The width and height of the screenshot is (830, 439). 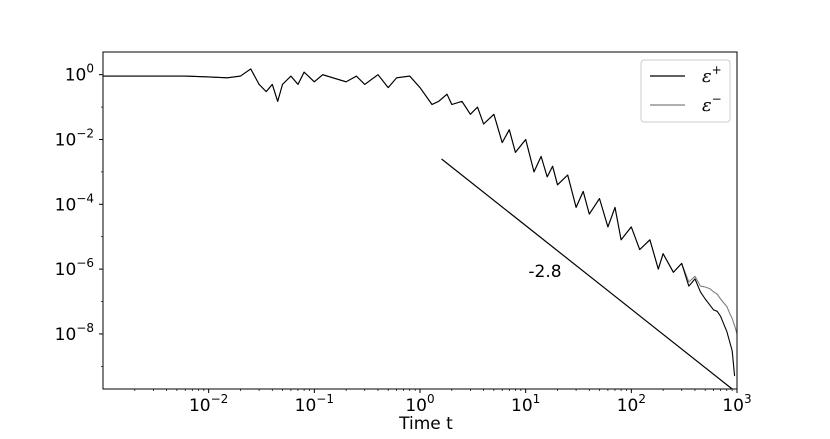 I want to click on y-ticks: 10⁰ 10⁻² 10⁻⁴ 10⁻⁶ 10⁻⁸, so click(x=79, y=214).